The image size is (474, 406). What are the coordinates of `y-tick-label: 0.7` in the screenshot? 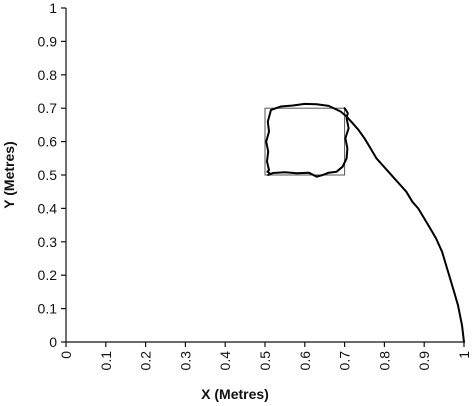 It's located at (48, 108).